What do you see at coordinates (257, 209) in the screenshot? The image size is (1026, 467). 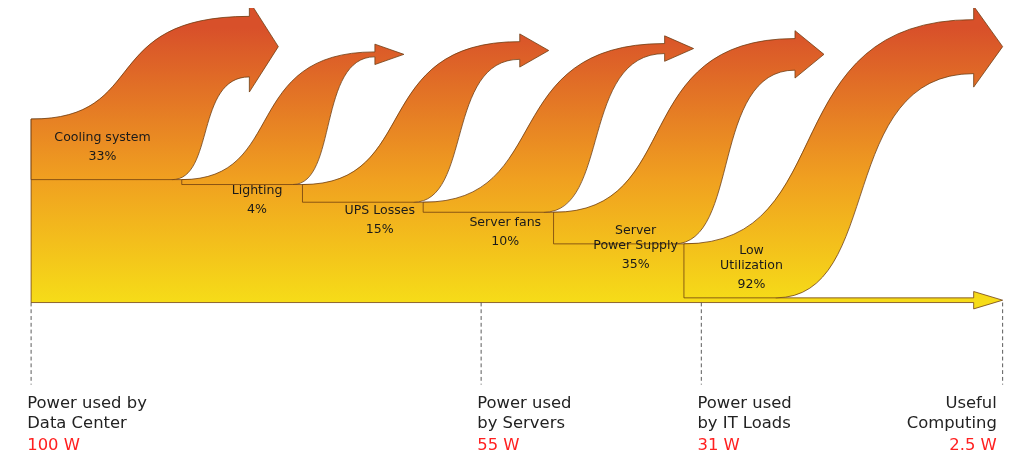 I see `data-label: 4%` at bounding box center [257, 209].